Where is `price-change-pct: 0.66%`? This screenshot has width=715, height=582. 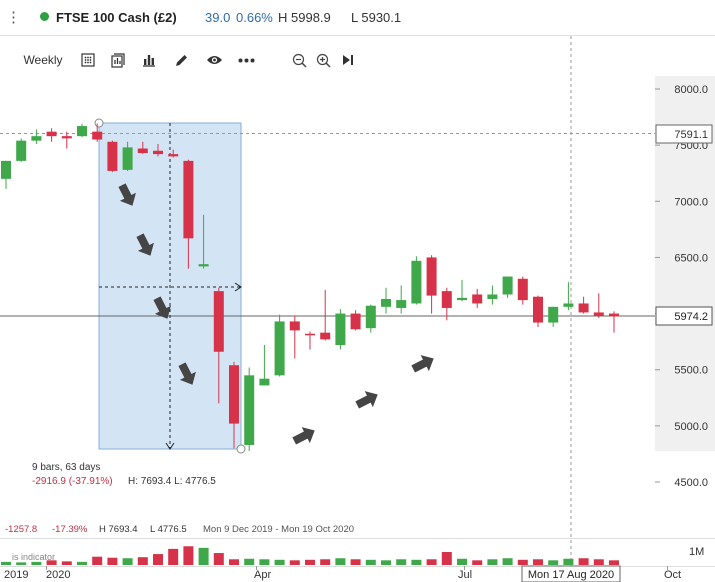 price-change-pct: 0.66% is located at coordinates (254, 17).